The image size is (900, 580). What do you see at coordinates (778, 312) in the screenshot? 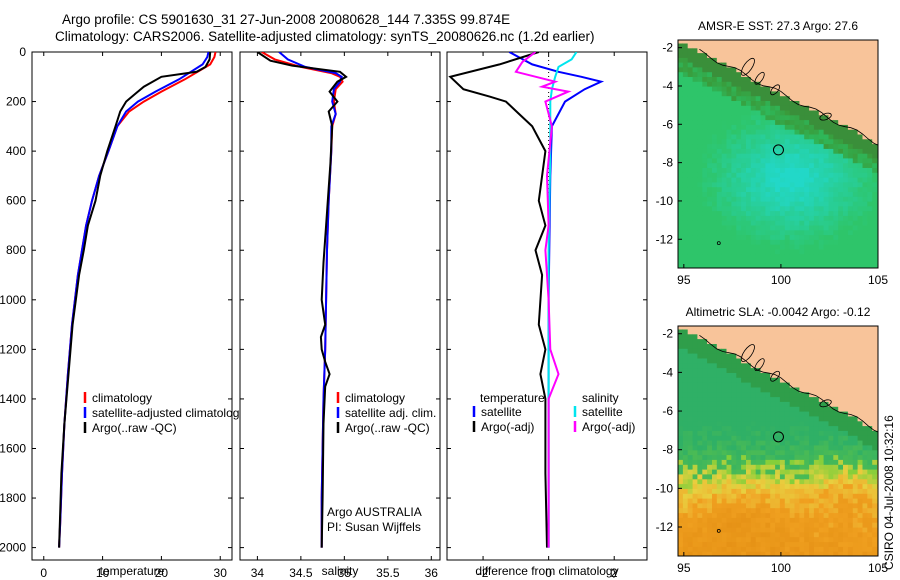
I see `sla_map-title: Altimetric SLA: -0.0042 Argo: -0.12` at bounding box center [778, 312].